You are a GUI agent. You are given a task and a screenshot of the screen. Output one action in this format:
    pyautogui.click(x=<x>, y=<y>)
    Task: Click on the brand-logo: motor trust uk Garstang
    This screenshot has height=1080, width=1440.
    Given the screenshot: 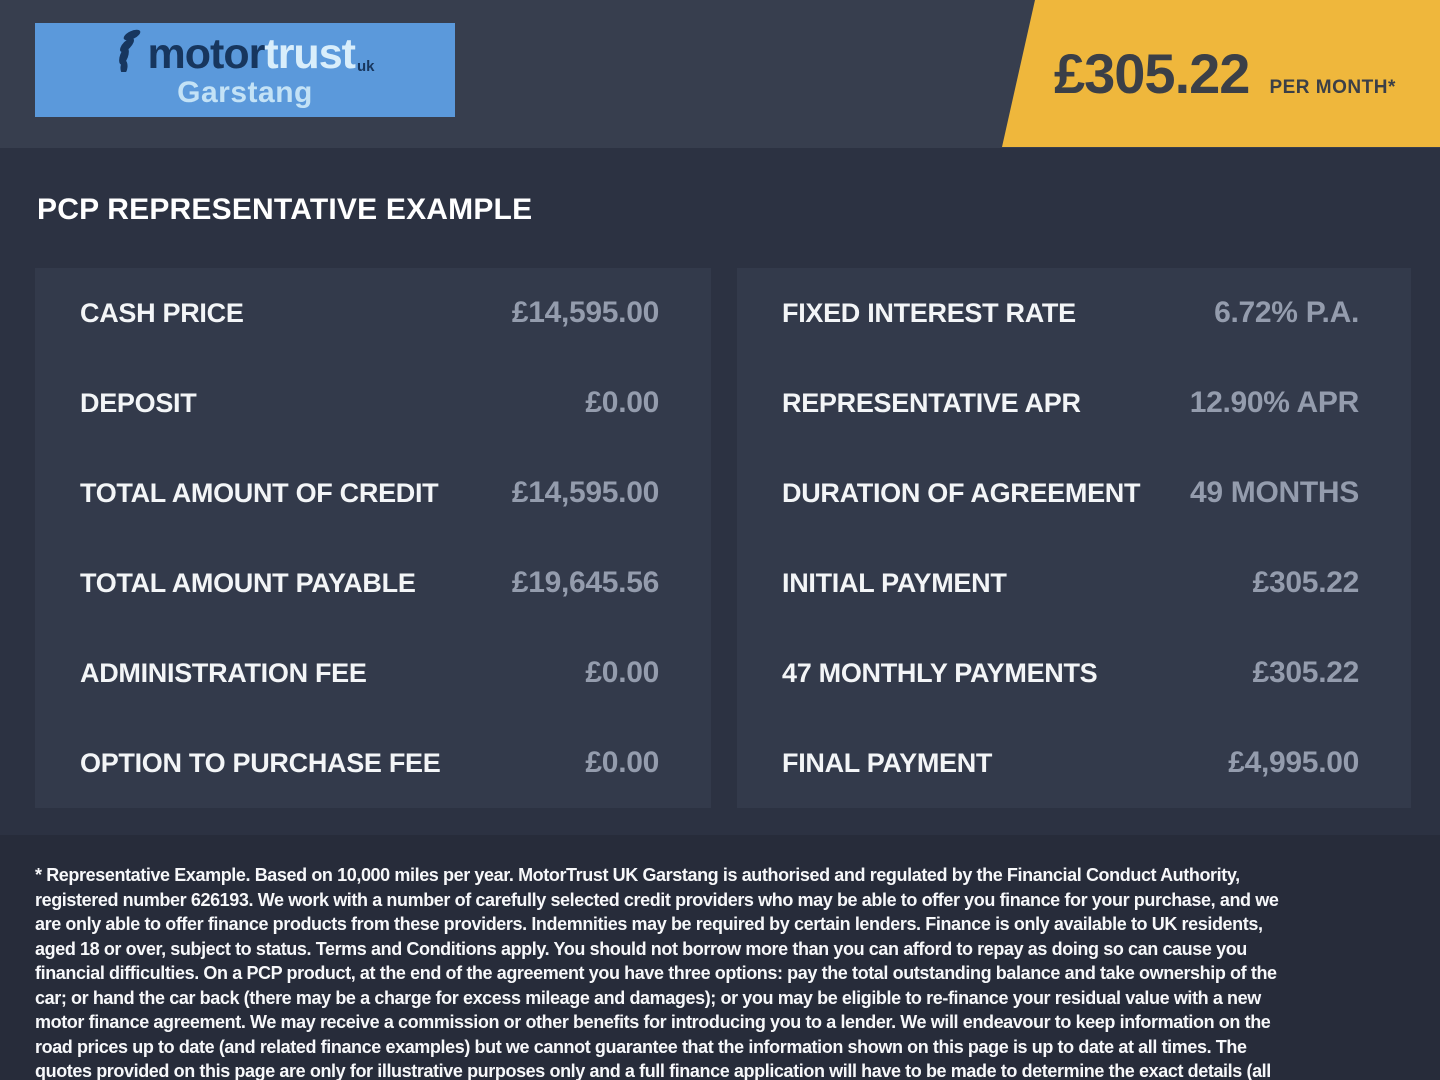 What is the action you would take?
    pyautogui.click(x=245, y=70)
    